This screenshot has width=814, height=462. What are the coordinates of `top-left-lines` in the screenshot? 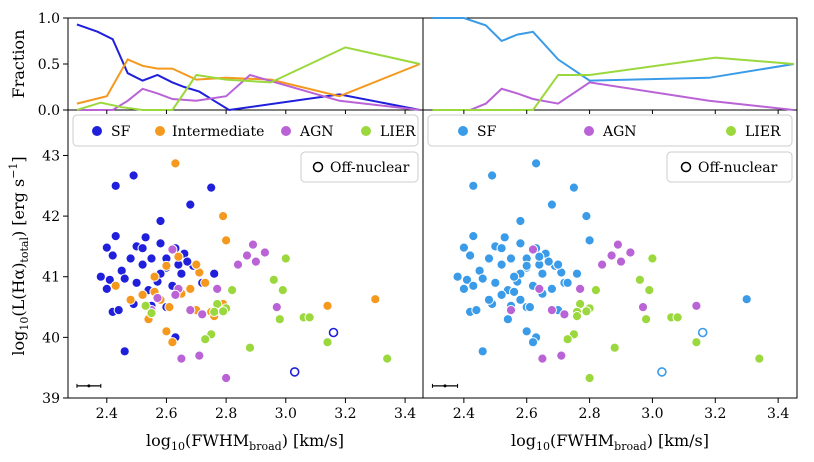 It's located at (248, 67).